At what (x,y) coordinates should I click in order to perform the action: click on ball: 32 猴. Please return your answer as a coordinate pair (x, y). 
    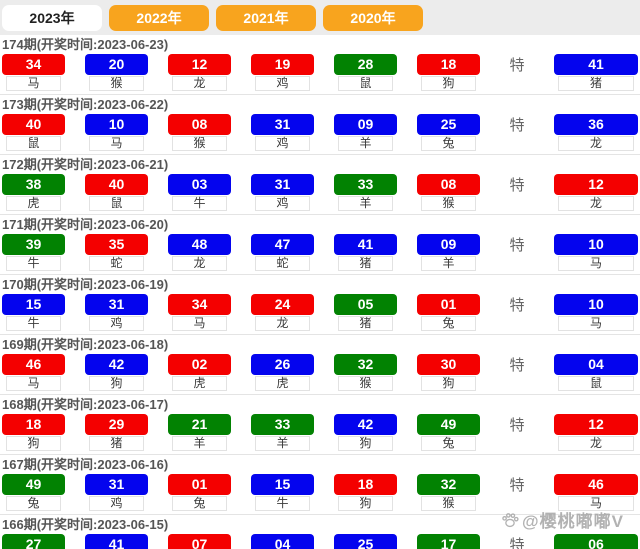
    Looking at the image, I should click on (365, 372).